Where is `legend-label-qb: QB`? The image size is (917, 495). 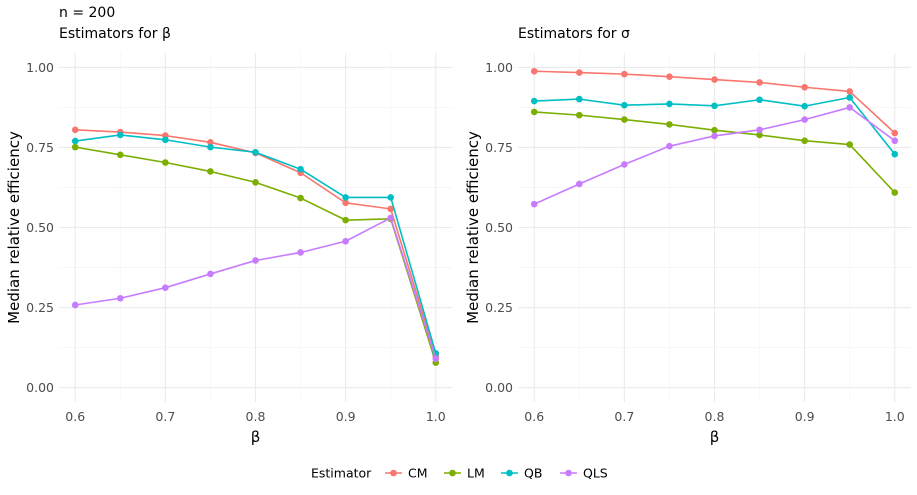
legend-label-qb: QB is located at coordinates (533, 473).